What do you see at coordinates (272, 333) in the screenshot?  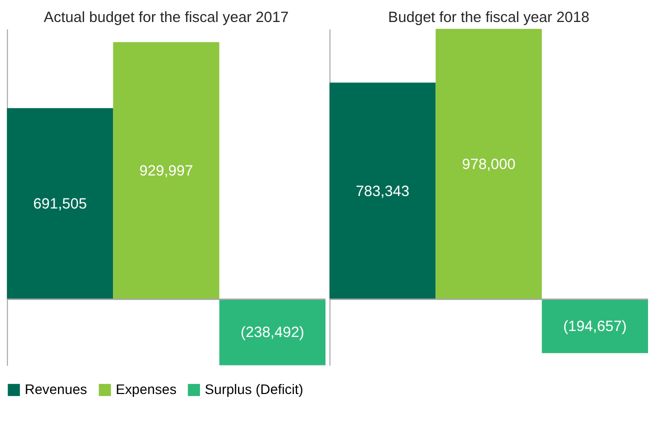 I see `data-label: (238,492)` at bounding box center [272, 333].